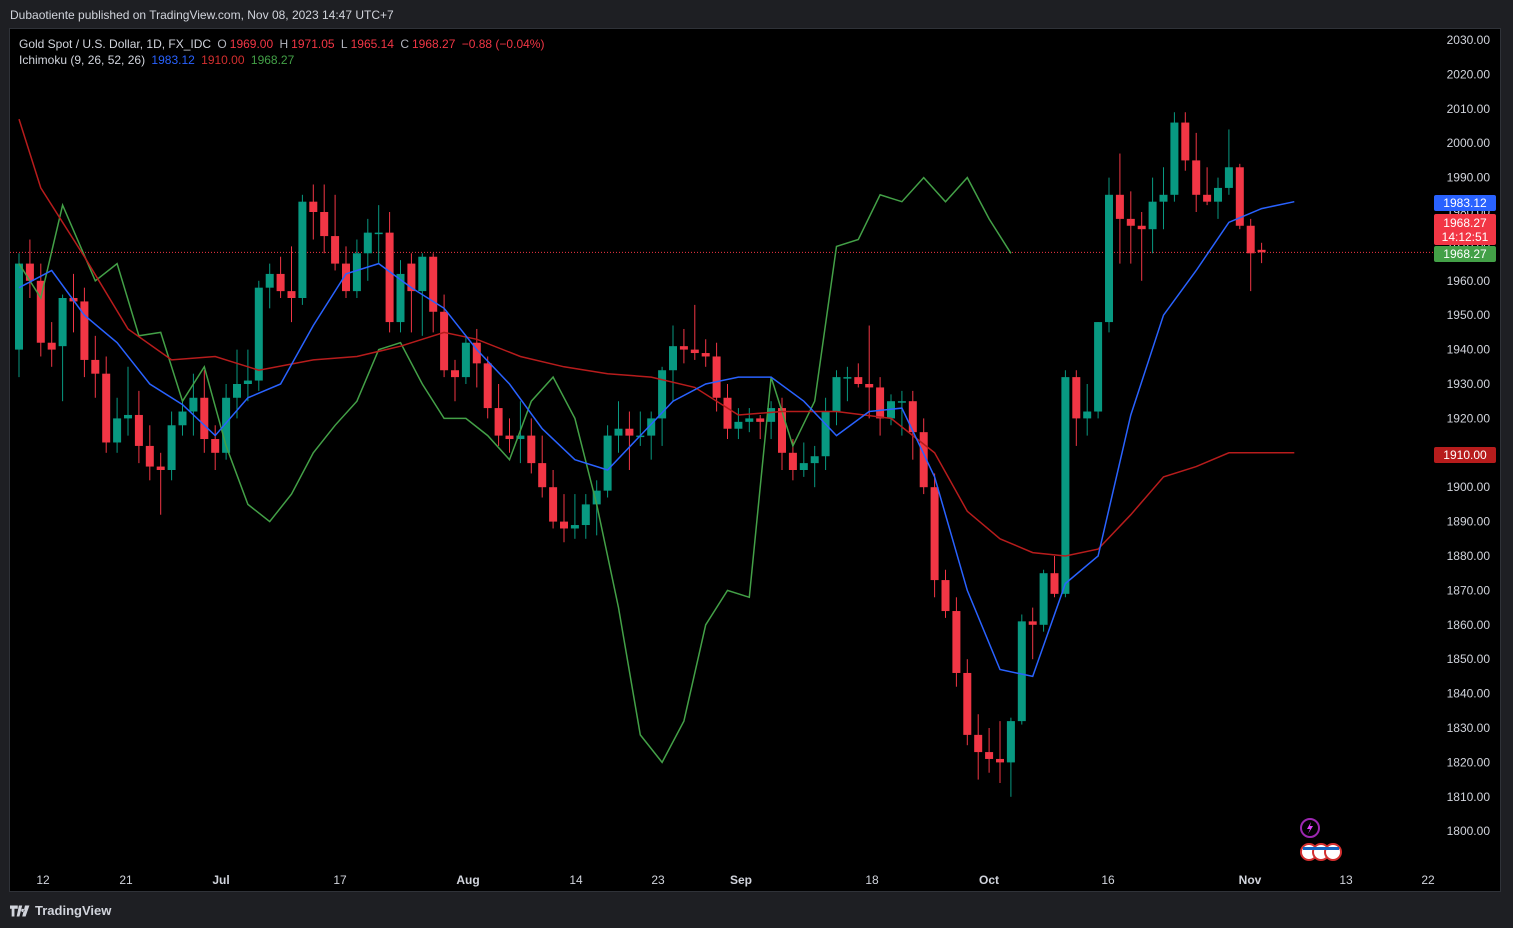 The width and height of the screenshot is (1513, 928). I want to click on price-tick-label: 1990.00, so click(1469, 178).